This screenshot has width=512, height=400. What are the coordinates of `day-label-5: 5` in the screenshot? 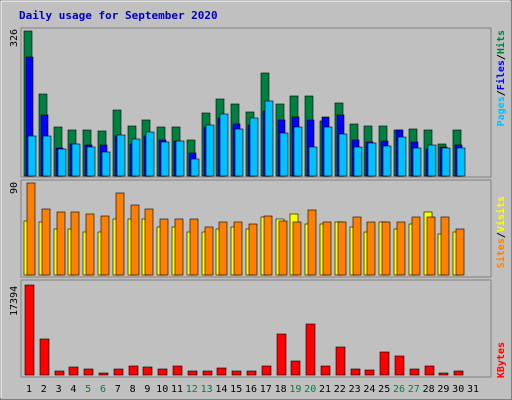 It's located at (88, 389).